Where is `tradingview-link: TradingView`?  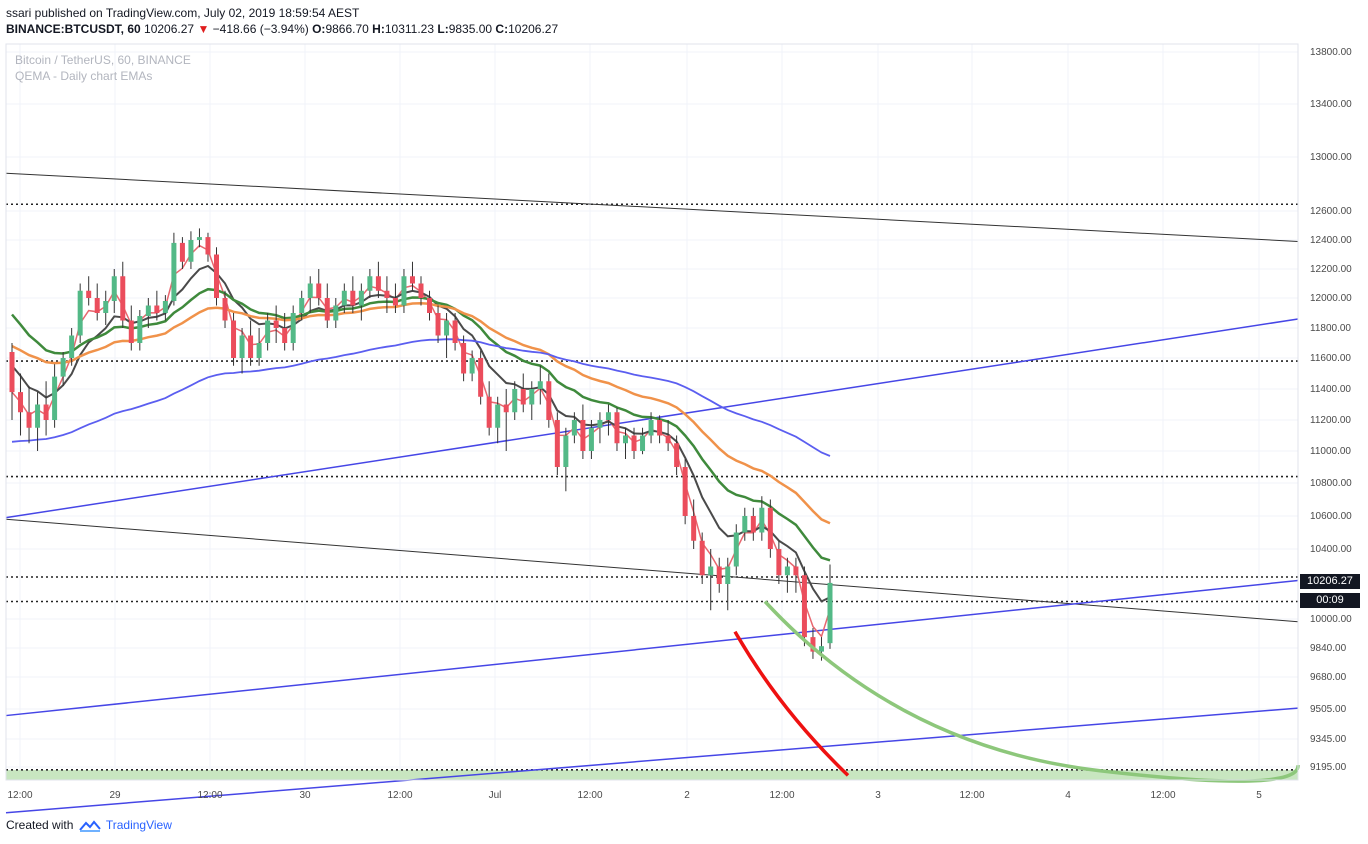
tradingview-link: TradingView is located at coordinates (138, 825).